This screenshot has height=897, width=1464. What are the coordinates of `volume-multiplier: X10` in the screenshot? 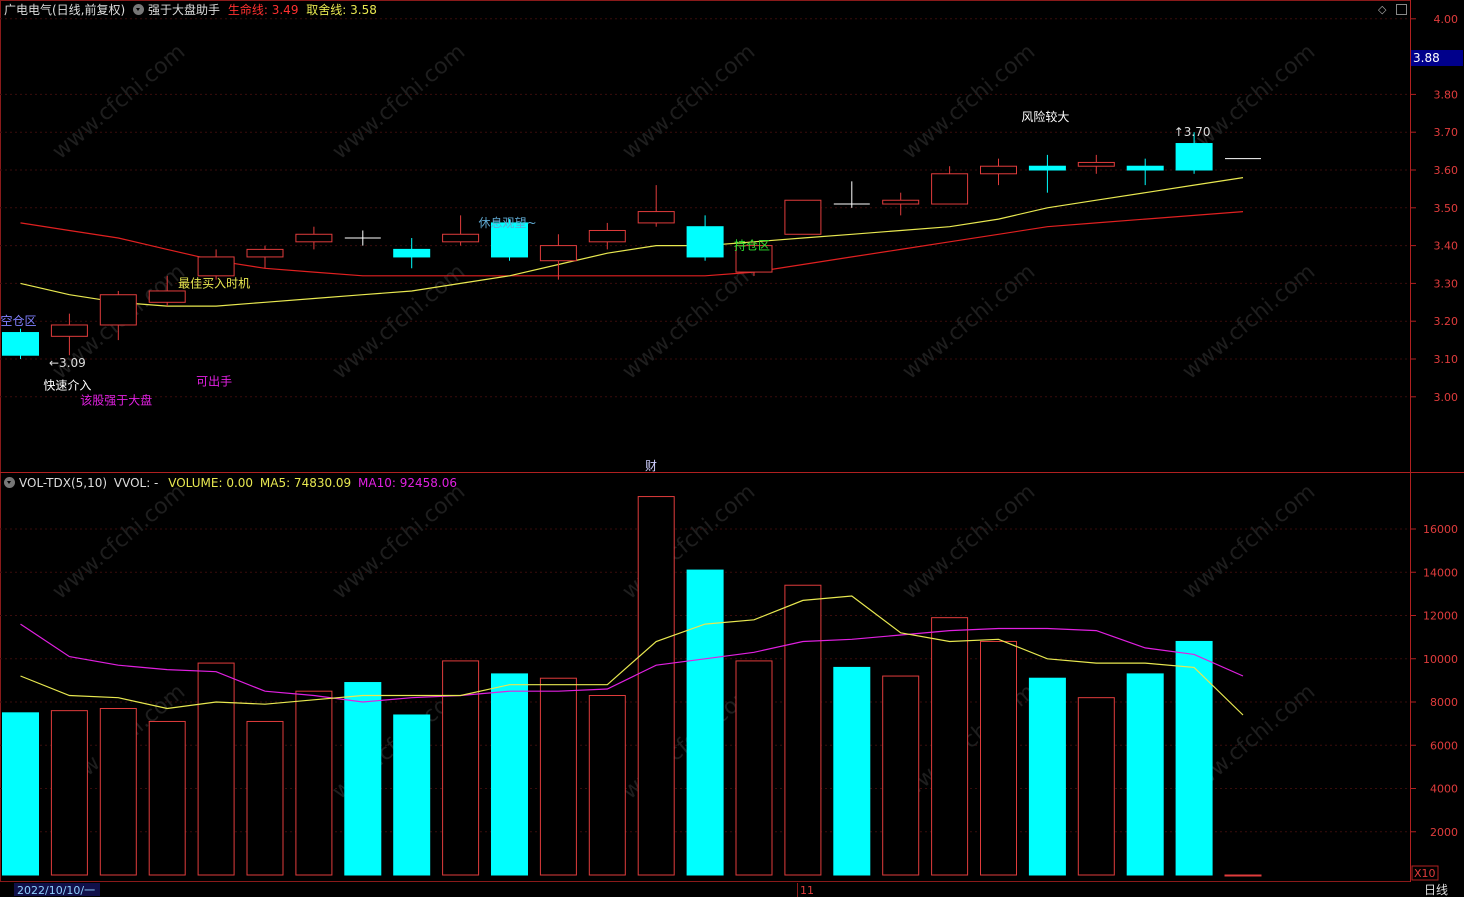 It's located at (1425, 873).